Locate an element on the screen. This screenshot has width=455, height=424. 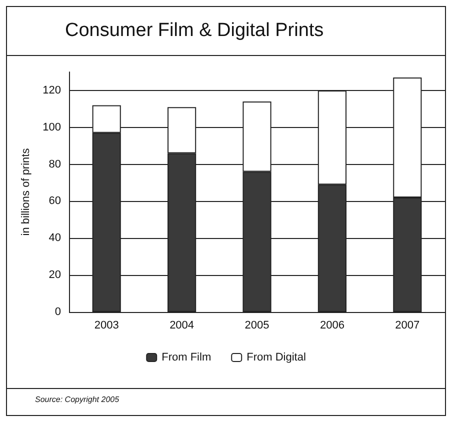
y-tick-label: 20 is located at coordinates (54, 275).